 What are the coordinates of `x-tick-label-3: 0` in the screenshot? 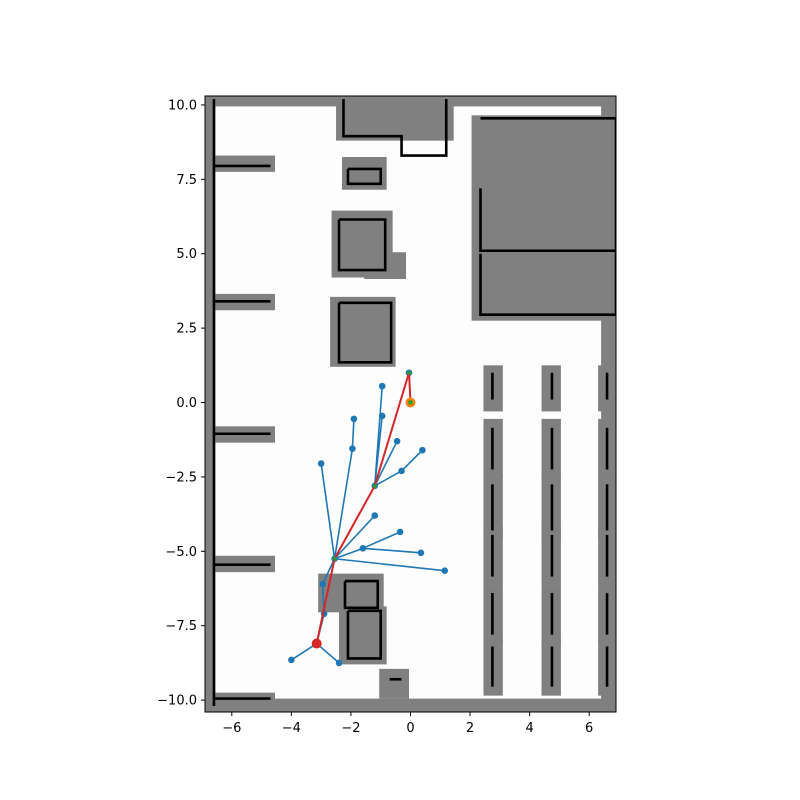 It's located at (410, 728).